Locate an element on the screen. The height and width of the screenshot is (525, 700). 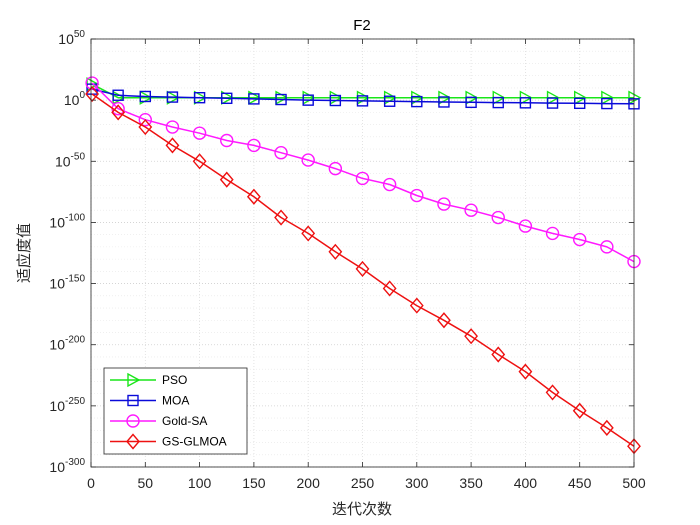
x-axis-label: 迭代次数 is located at coordinates (362, 509).